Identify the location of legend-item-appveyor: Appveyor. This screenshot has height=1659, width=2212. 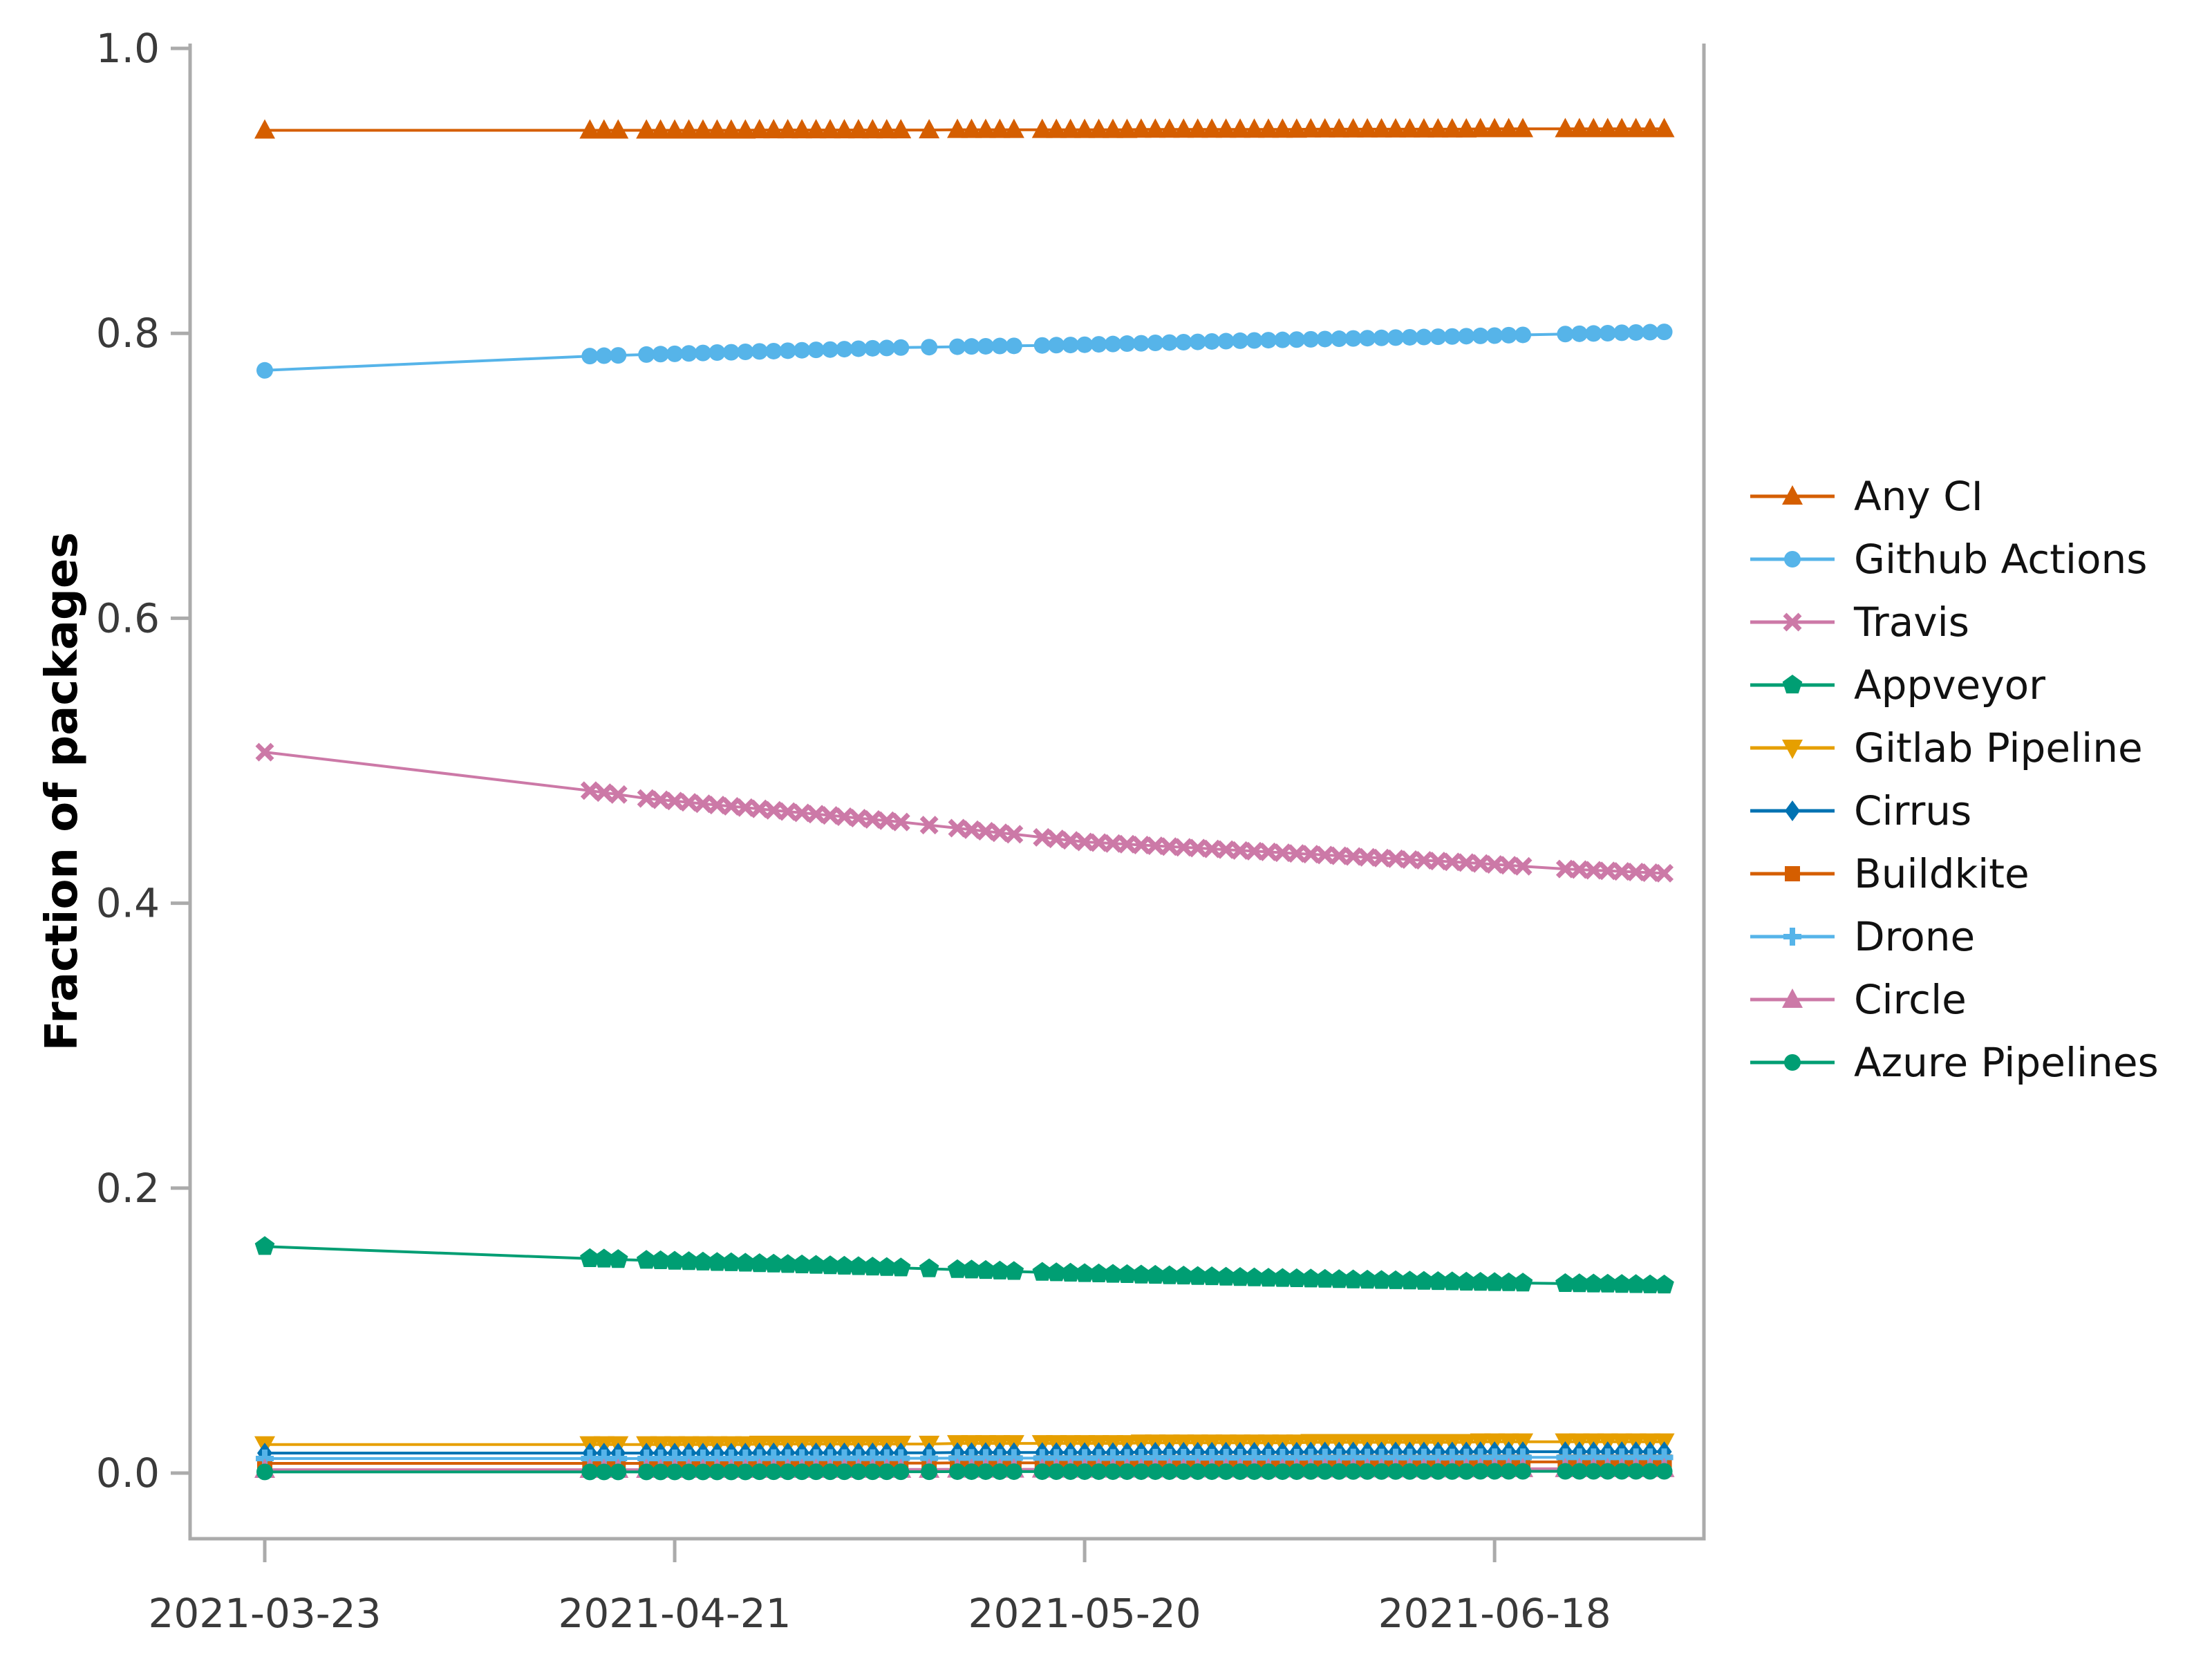
(1953, 684).